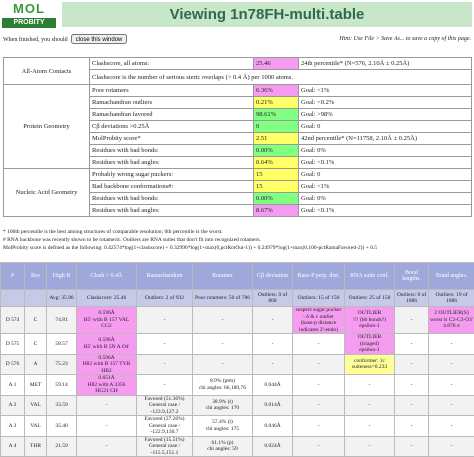 This screenshot has width=474, height=457. Describe the element at coordinates (36, 276) in the screenshot. I see `column-header: Res` at that location.